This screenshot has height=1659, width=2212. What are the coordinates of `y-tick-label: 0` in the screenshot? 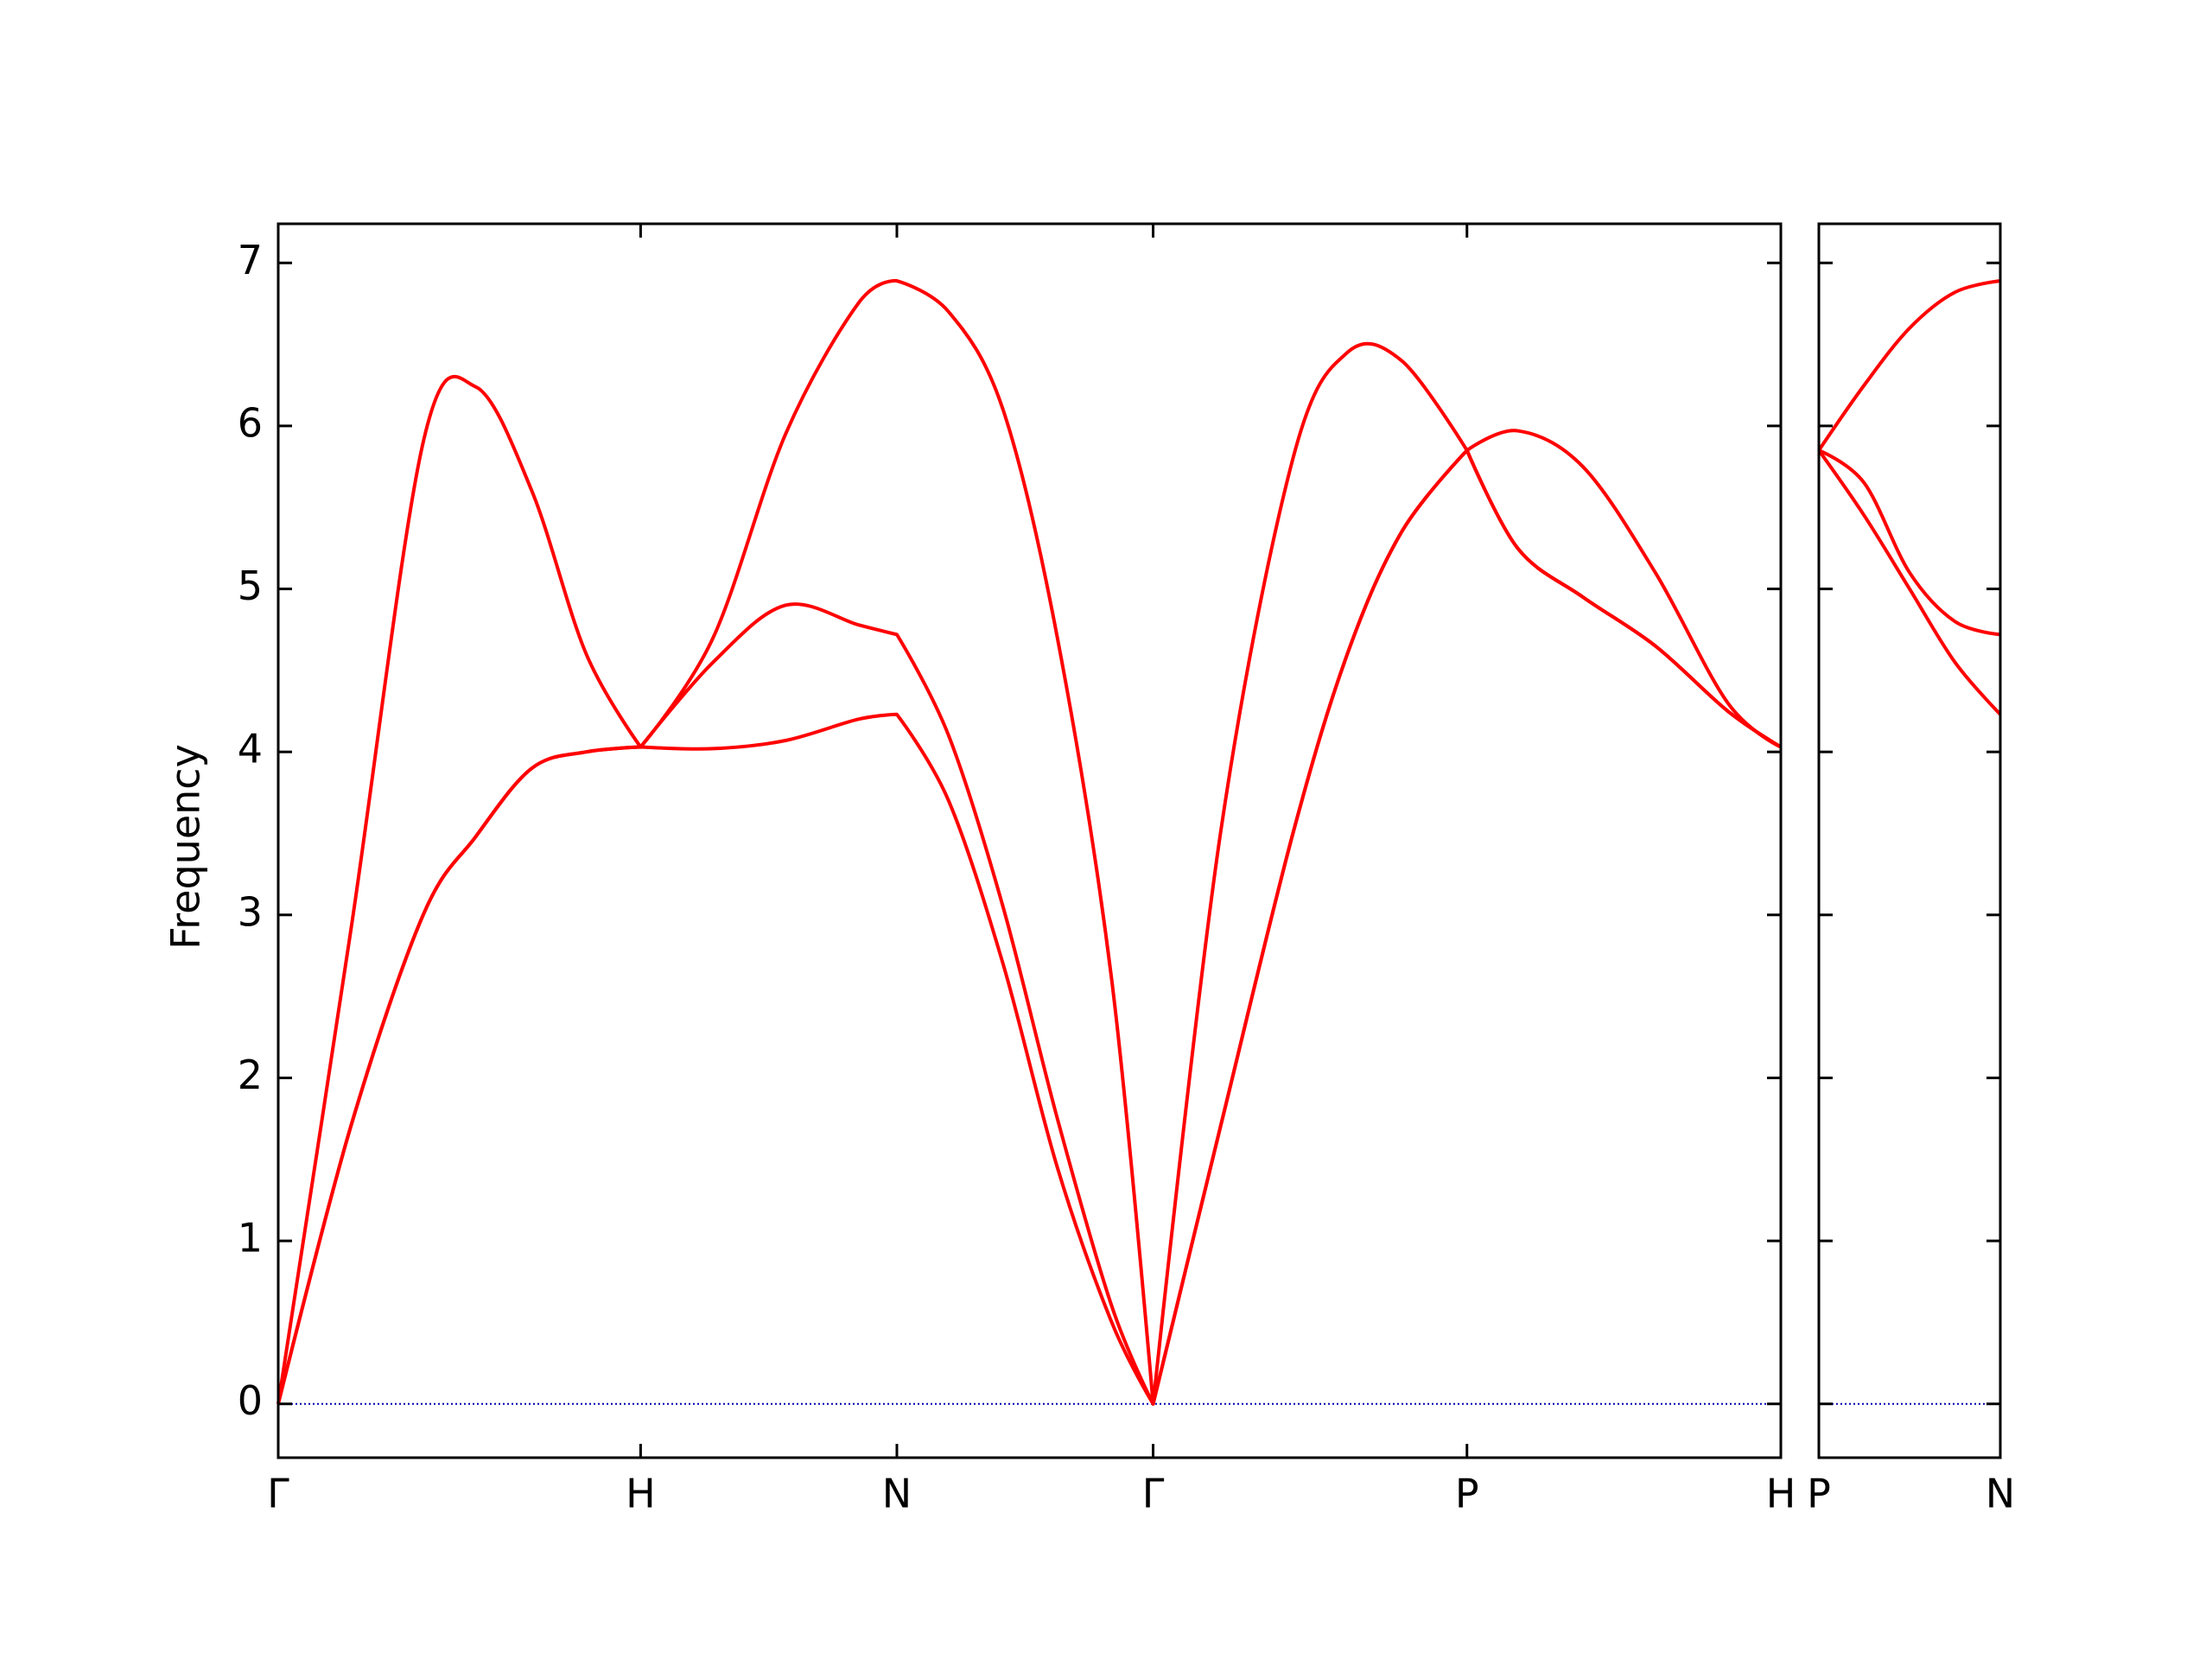 It's located at (250, 1400).